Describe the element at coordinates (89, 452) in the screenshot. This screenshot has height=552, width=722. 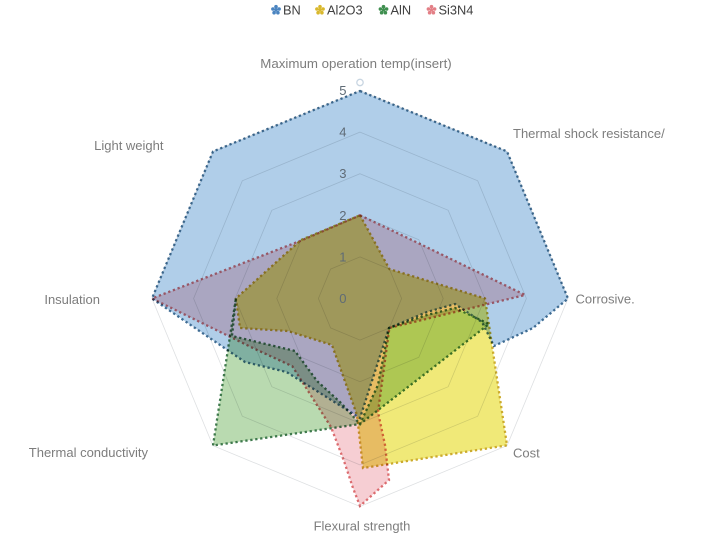
I see `svg-text: Thermal conductivity` at that location.